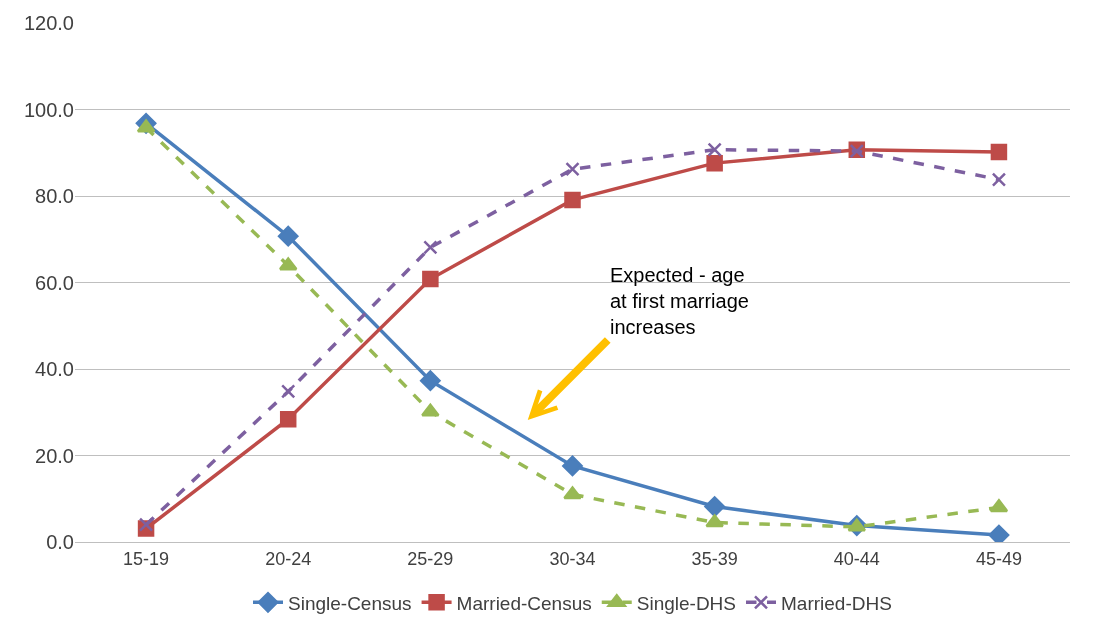 This screenshot has height=633, width=1095. What do you see at coordinates (60, 542) in the screenshot?
I see `y-tick-label: 0.0` at bounding box center [60, 542].